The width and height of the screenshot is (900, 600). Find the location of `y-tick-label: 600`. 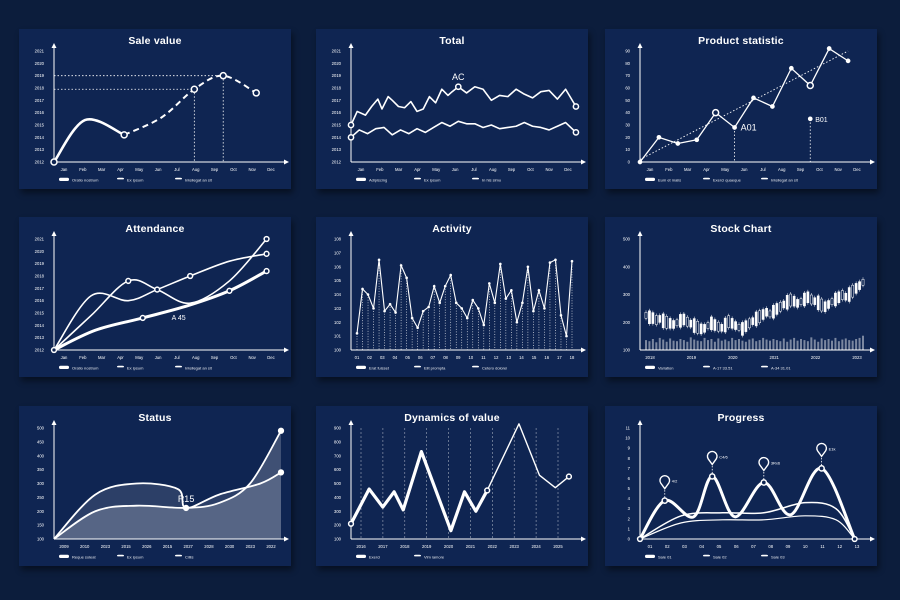

y-tick-label: 600 is located at coordinates (338, 469).